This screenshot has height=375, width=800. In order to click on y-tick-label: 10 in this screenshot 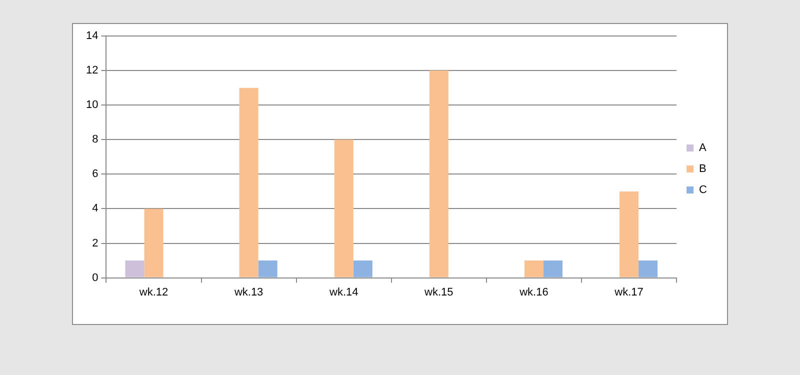, I will do `click(92, 105)`.